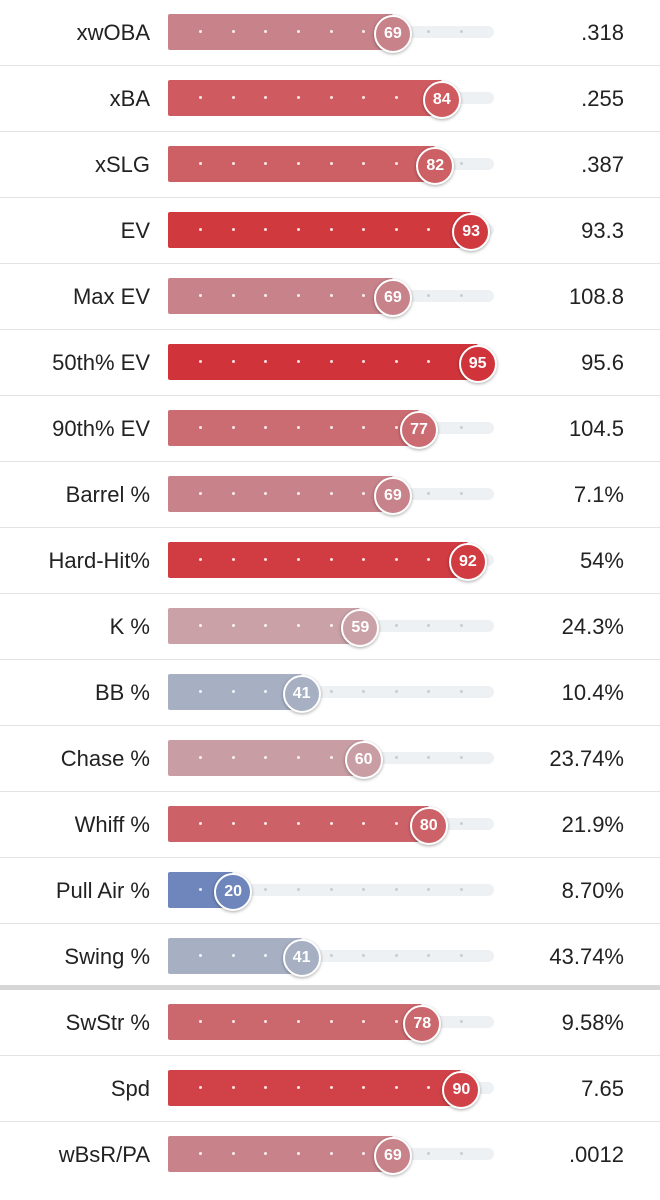  Describe the element at coordinates (101, 362) in the screenshot. I see `metric-label: 50th% EV` at that location.